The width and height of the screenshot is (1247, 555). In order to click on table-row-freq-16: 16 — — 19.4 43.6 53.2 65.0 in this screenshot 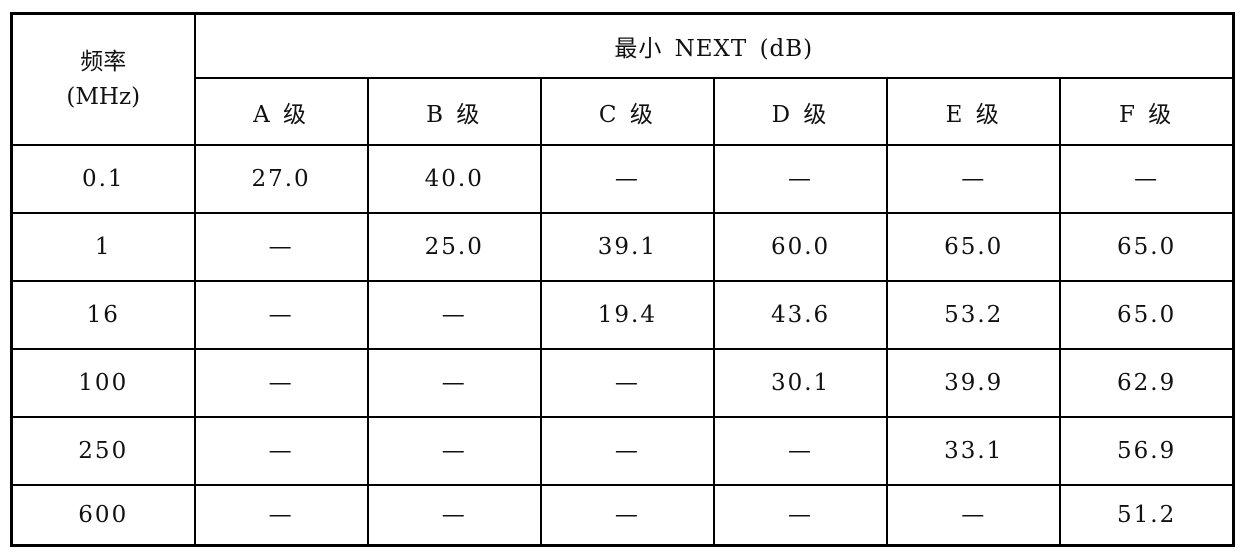, I will do `click(622, 315)`.